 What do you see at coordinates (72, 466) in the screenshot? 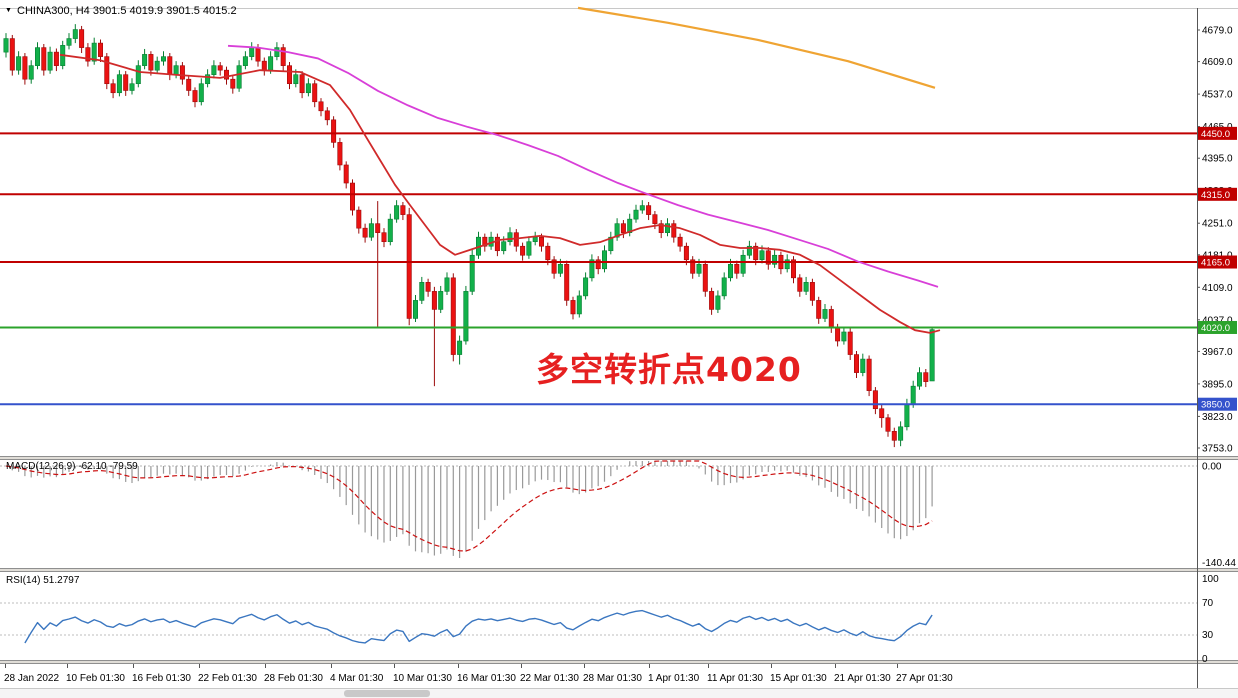
I see `macd-indicator-label: MACD(12,26,9) -62.10 -79.59` at bounding box center [72, 466].